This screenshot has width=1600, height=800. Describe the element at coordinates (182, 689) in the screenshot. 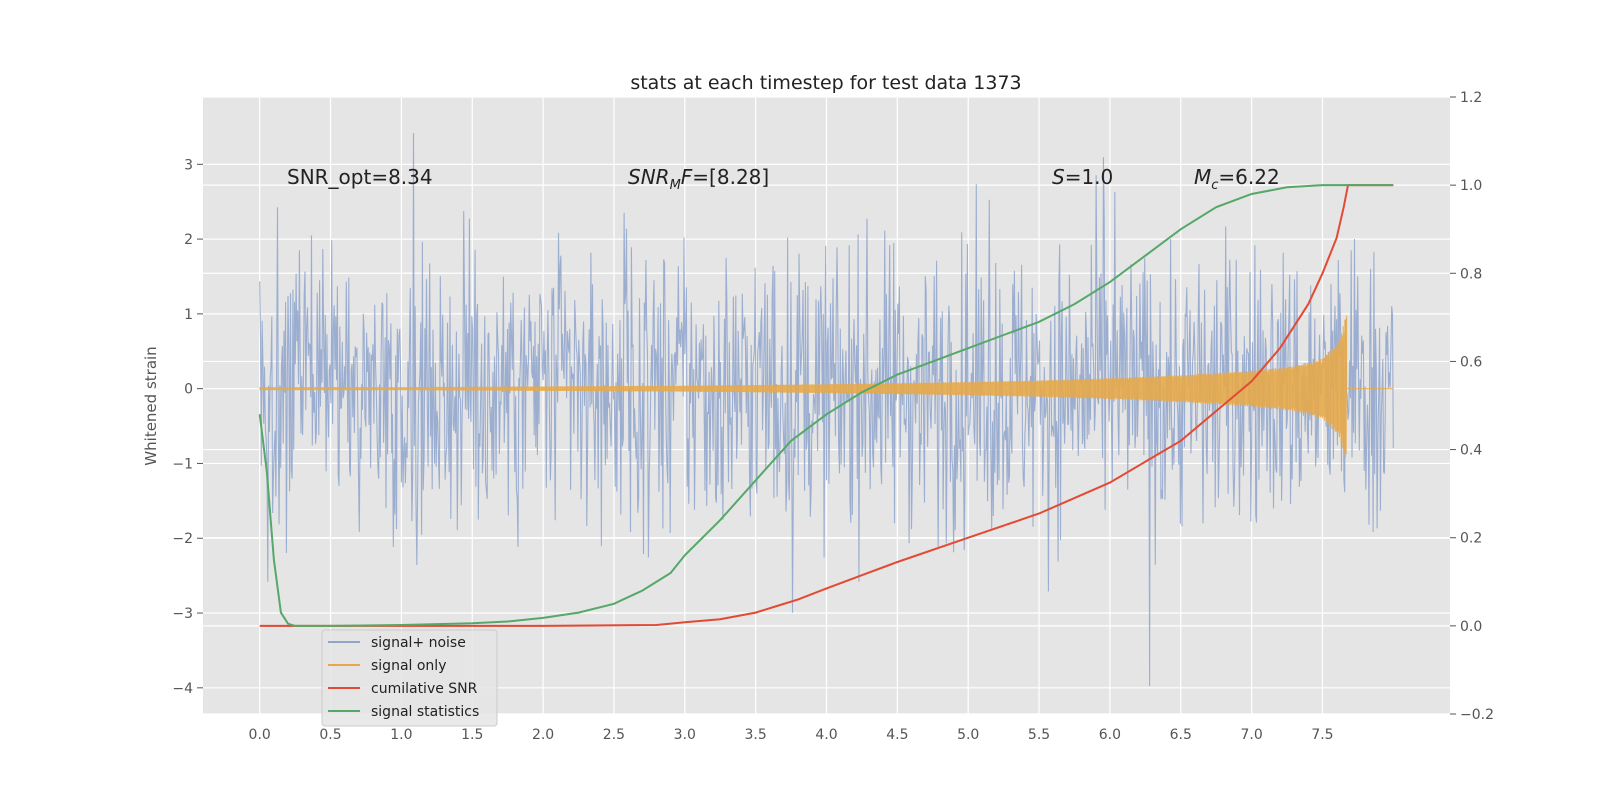

I see `y-tick-label: −4` at that location.